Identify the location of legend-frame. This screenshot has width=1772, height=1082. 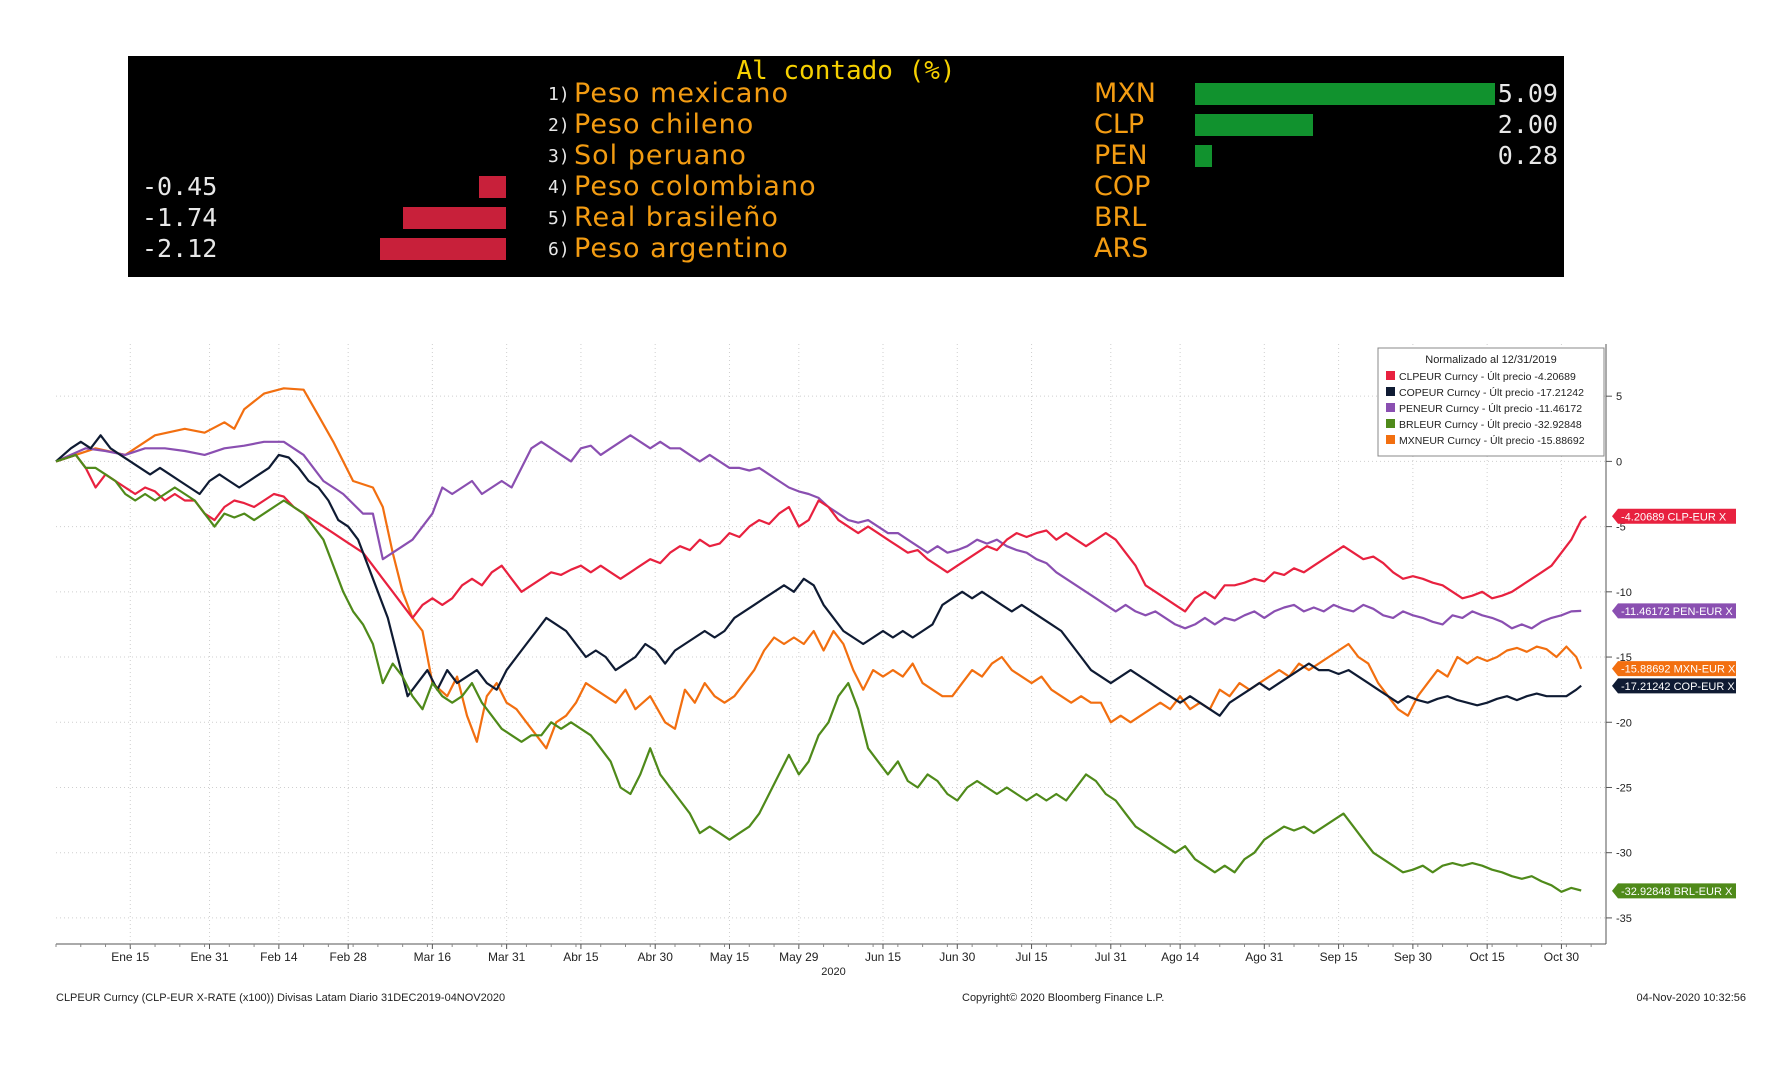
(1491, 402).